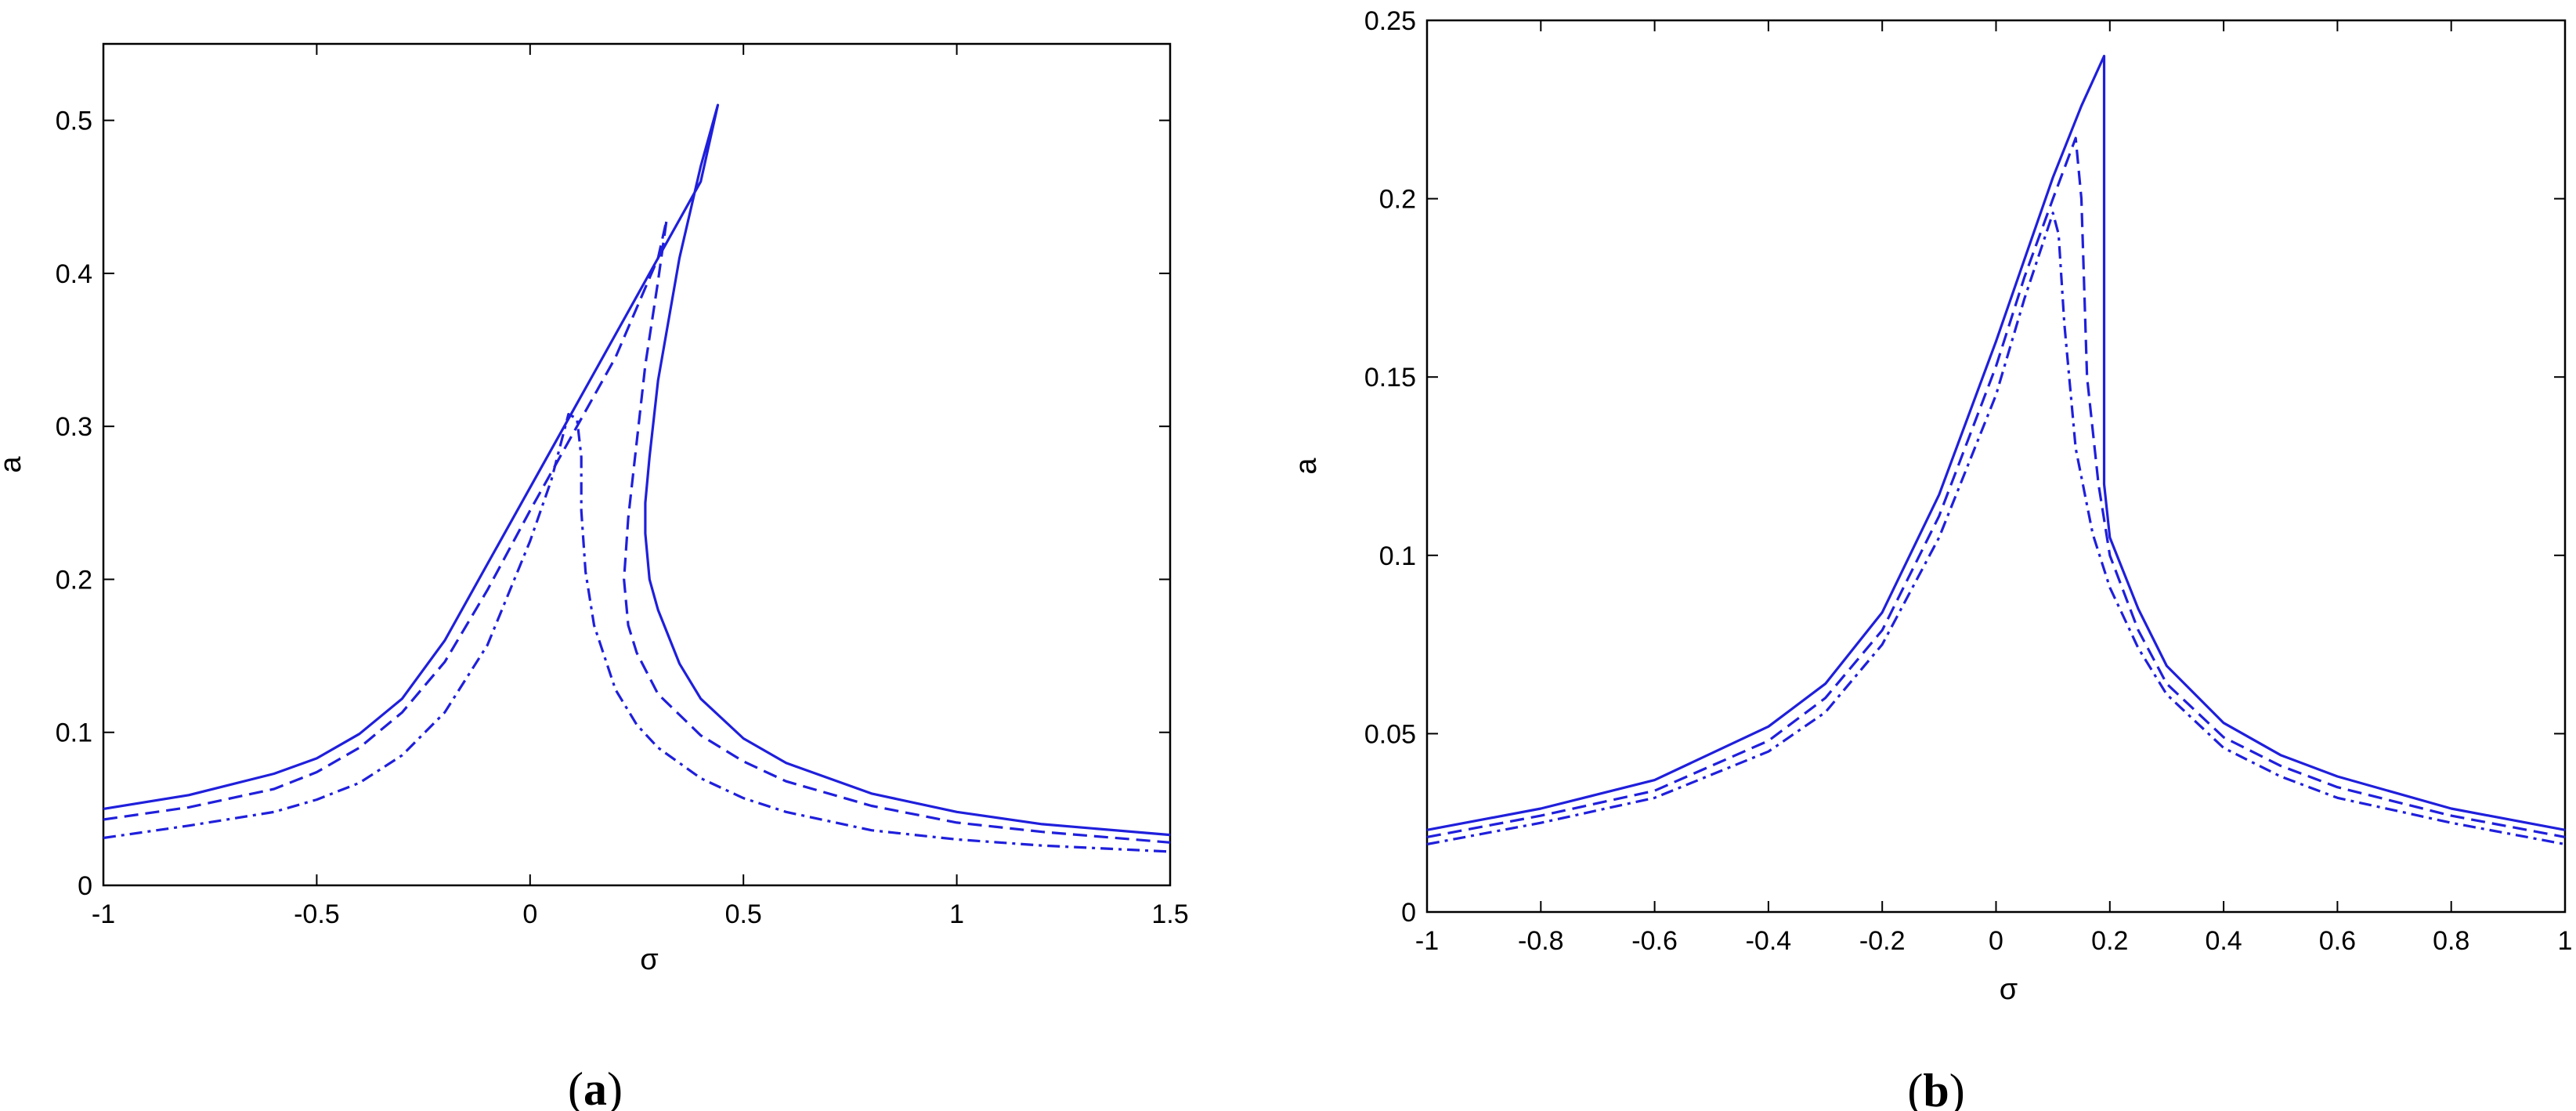  Describe the element at coordinates (74, 580) in the screenshot. I see `panel-a-y-tick-label: 0.2` at that location.